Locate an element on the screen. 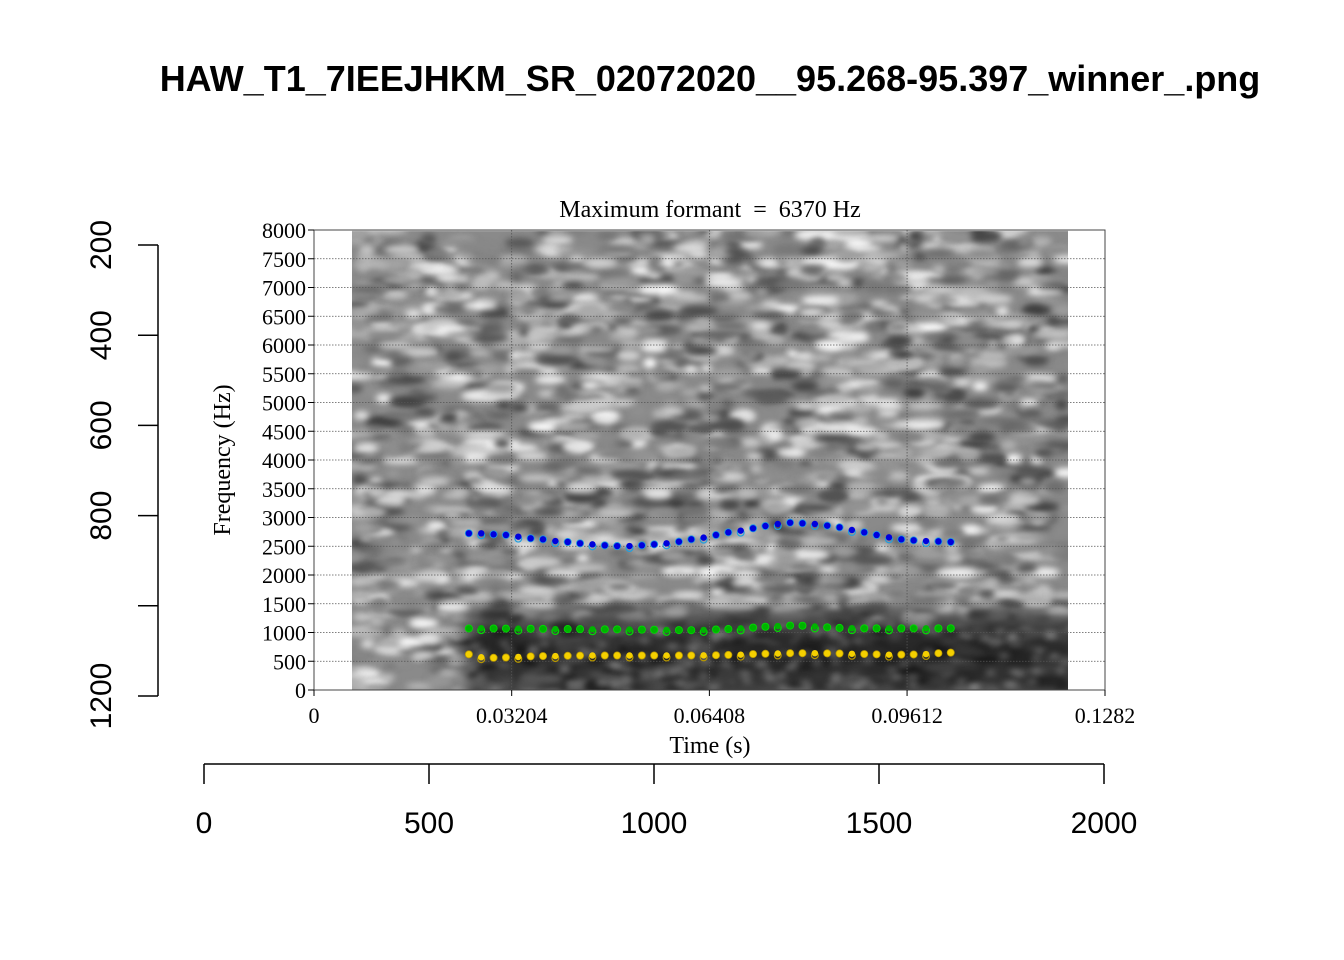  outer-x-tick-label: 0 is located at coordinates (204, 823).